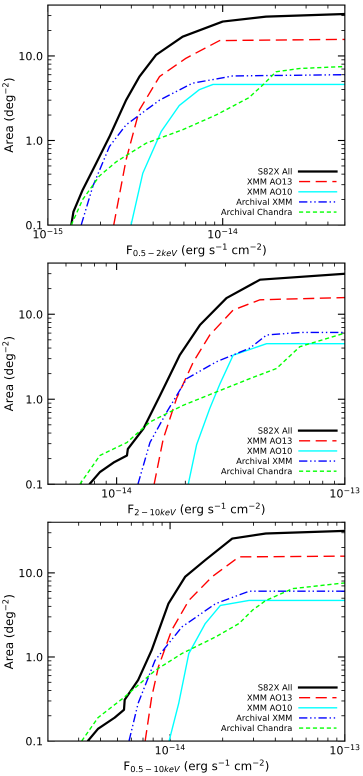  What do you see at coordinates (196, 509) in the screenshot?
I see `x-axis-title: F$_{2−10keV}$ (erg s$^{−1}$ cm$^{−2}$)` at bounding box center [196, 509].